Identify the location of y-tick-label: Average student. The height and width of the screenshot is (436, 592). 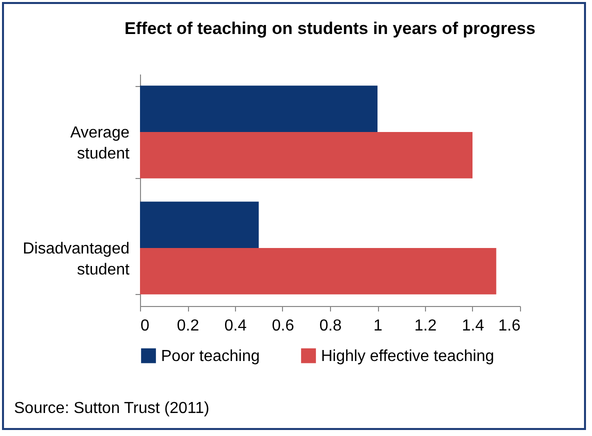
(100, 143).